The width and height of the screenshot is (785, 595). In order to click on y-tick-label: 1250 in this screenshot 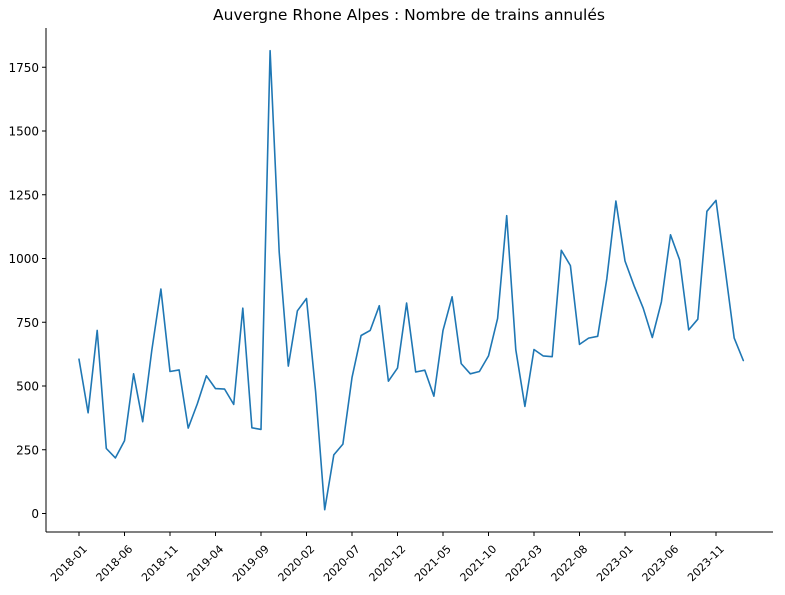, I will do `click(23, 195)`.